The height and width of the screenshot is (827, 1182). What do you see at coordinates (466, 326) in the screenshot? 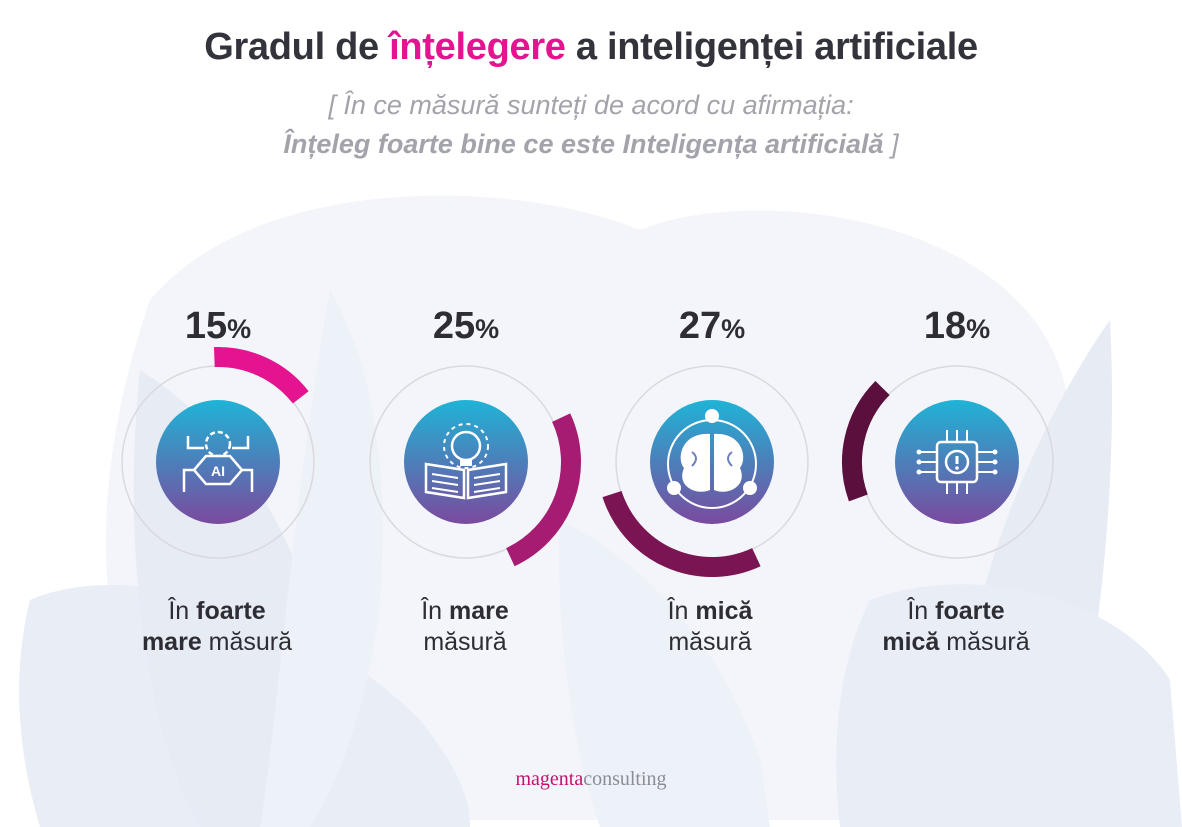
I see `value-label-2: 25%` at bounding box center [466, 326].